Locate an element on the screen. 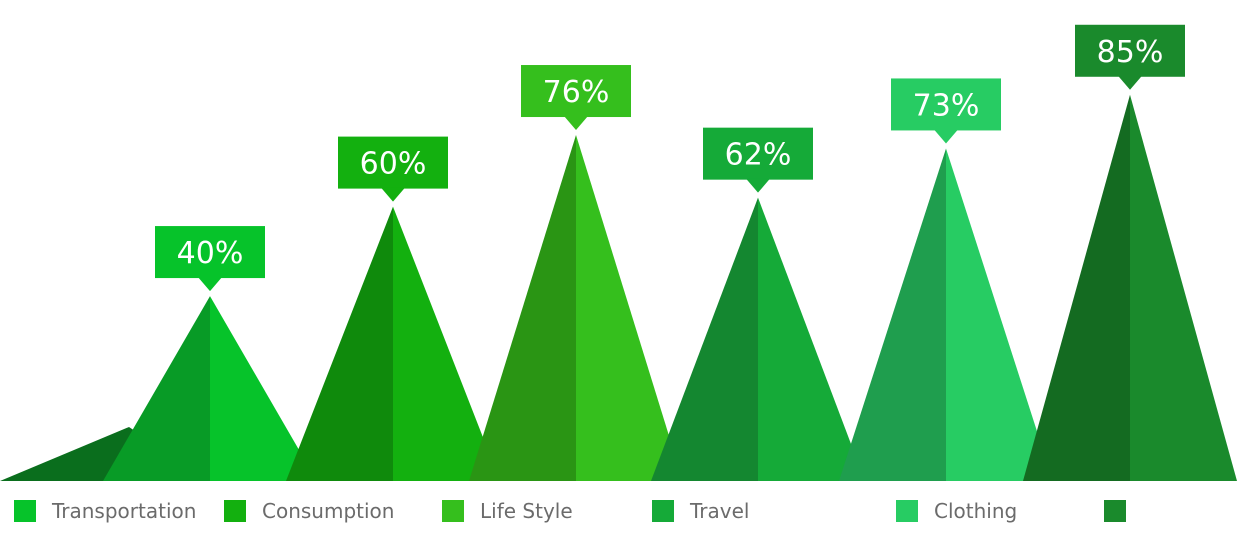 Image resolution: width=1237 pixels, height=539 pixels. value-label: 40% is located at coordinates (210, 253).